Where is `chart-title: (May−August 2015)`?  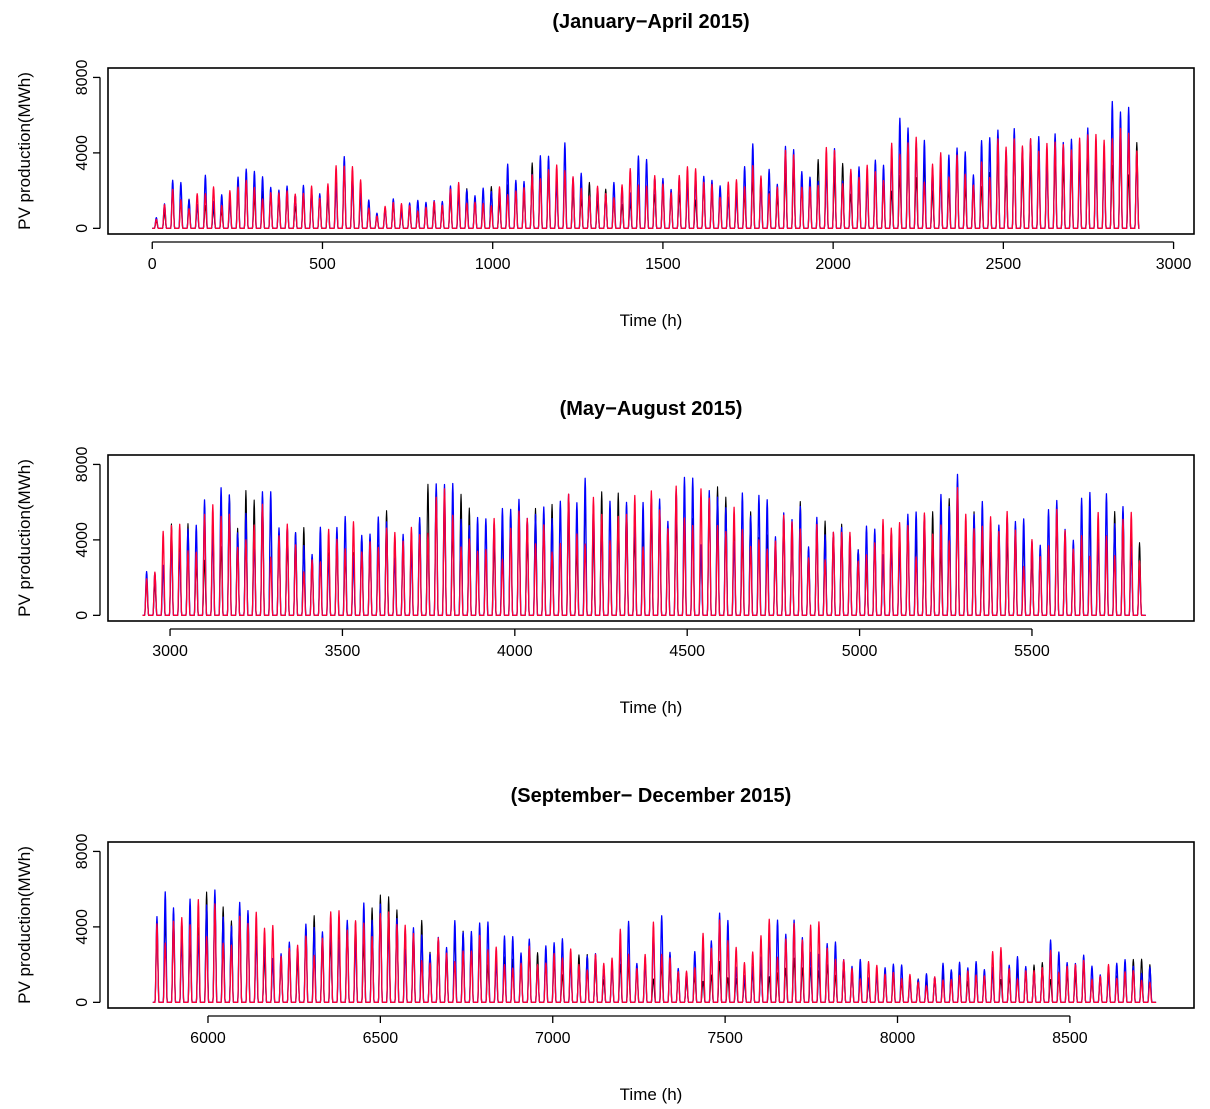
chart-title: (May−August 2015) is located at coordinates (651, 409).